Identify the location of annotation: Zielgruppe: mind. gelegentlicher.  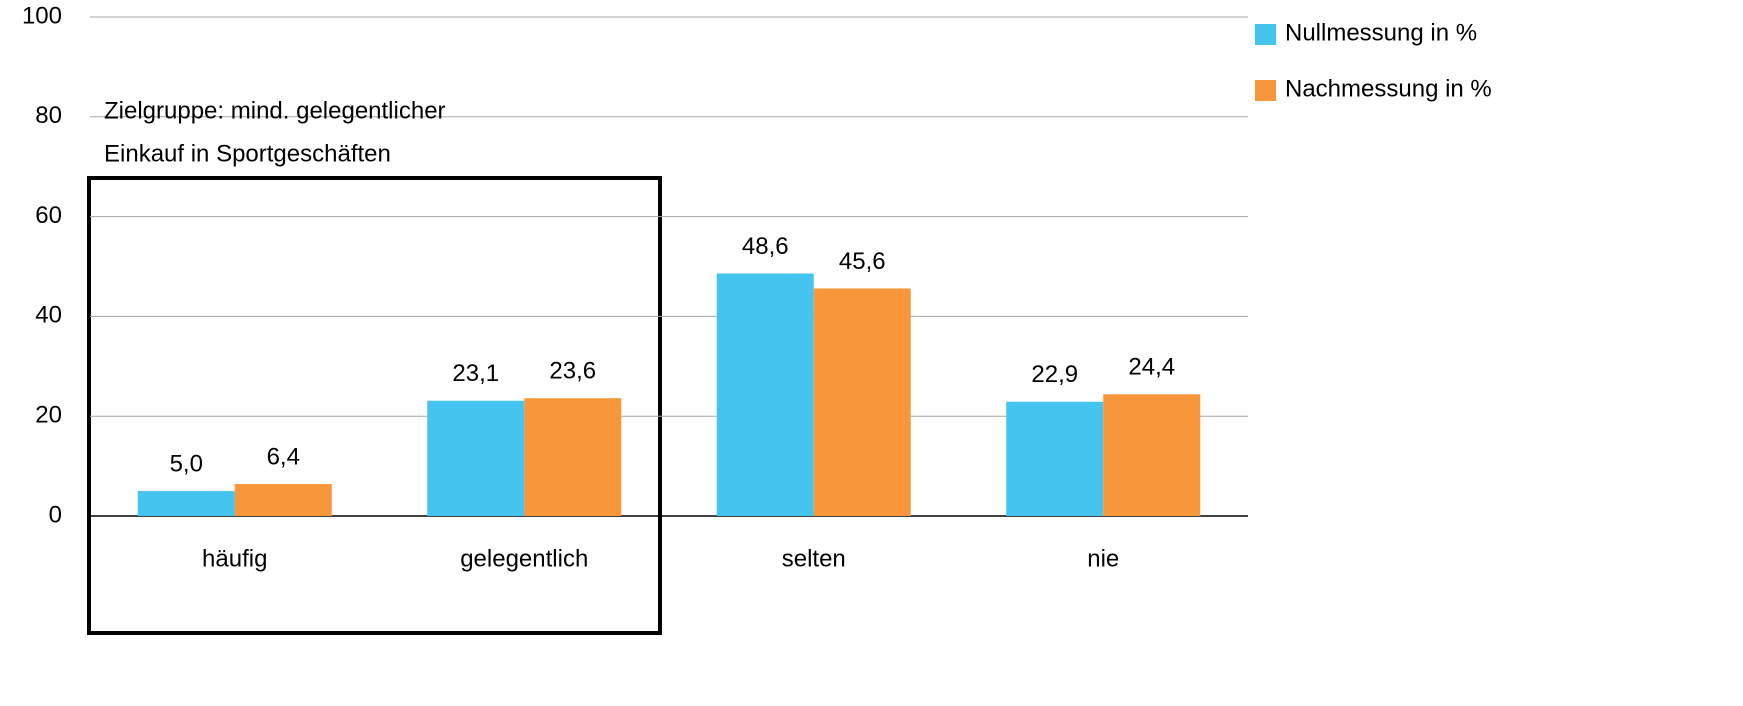
(275, 110).